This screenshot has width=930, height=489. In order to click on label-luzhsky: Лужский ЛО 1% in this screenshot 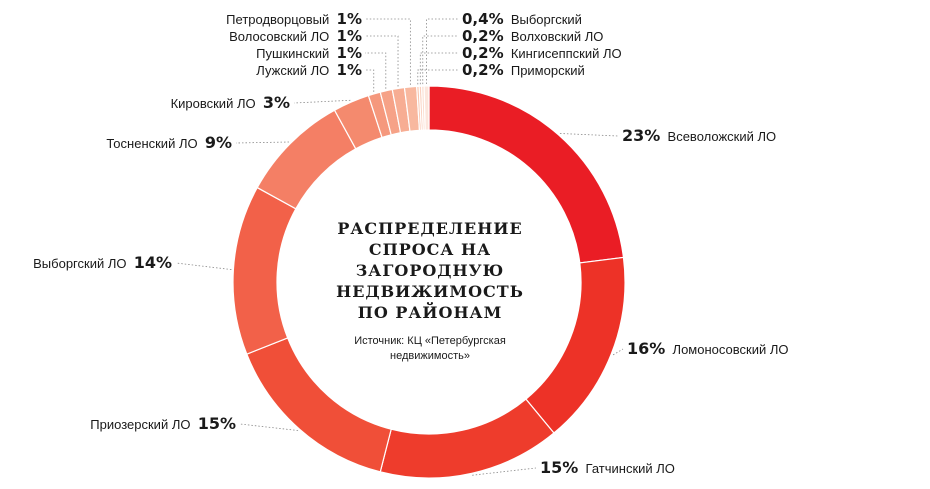, I will do `click(309, 70)`.